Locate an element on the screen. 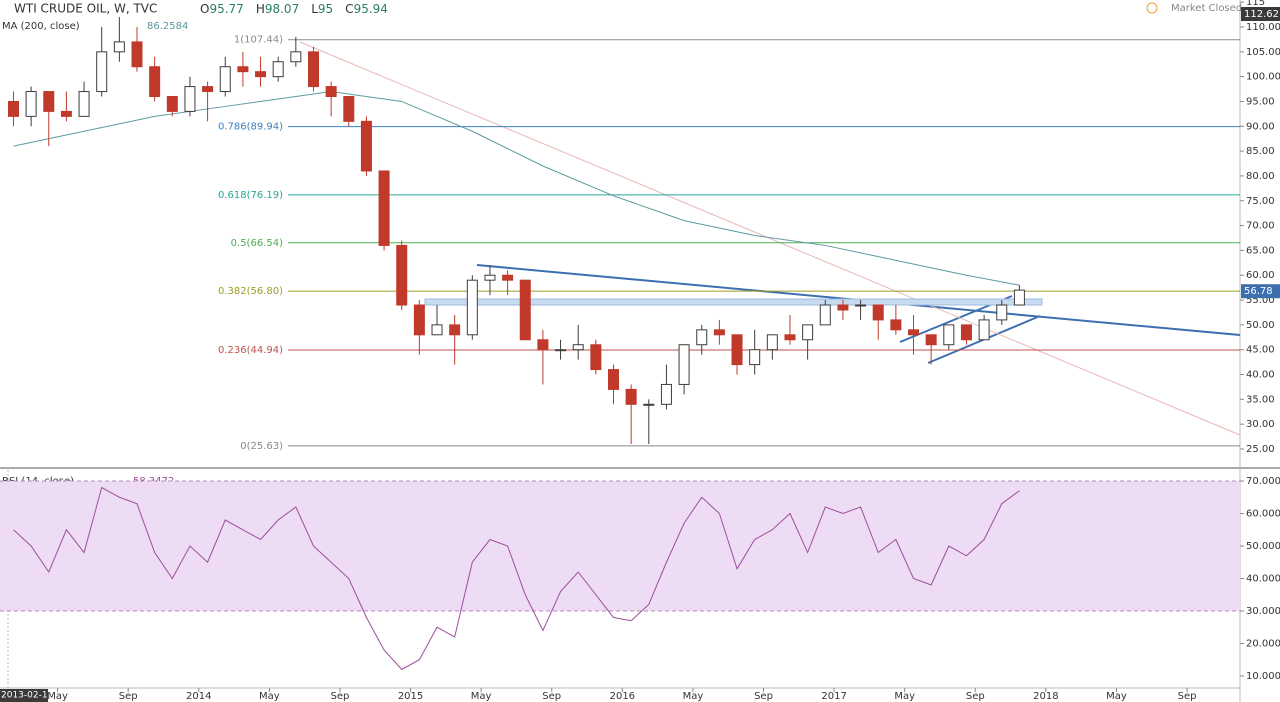  zone is located at coordinates (733, 302).